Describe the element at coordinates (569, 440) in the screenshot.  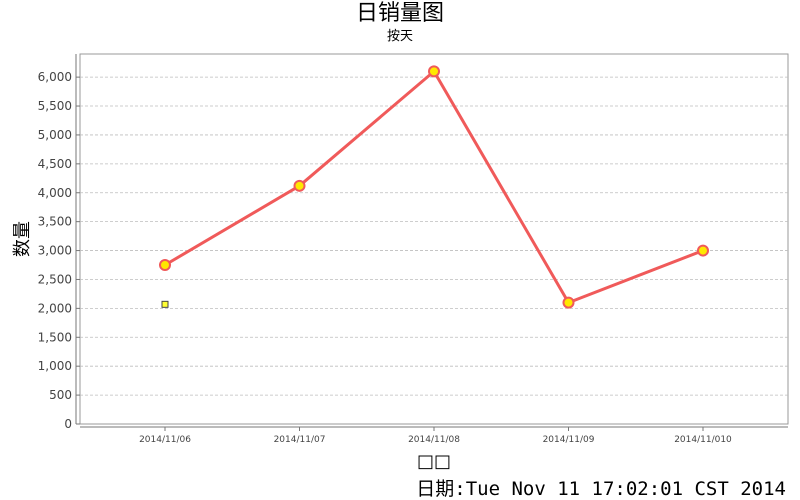
I see `x-tick-label: 2014/11/09` at that location.